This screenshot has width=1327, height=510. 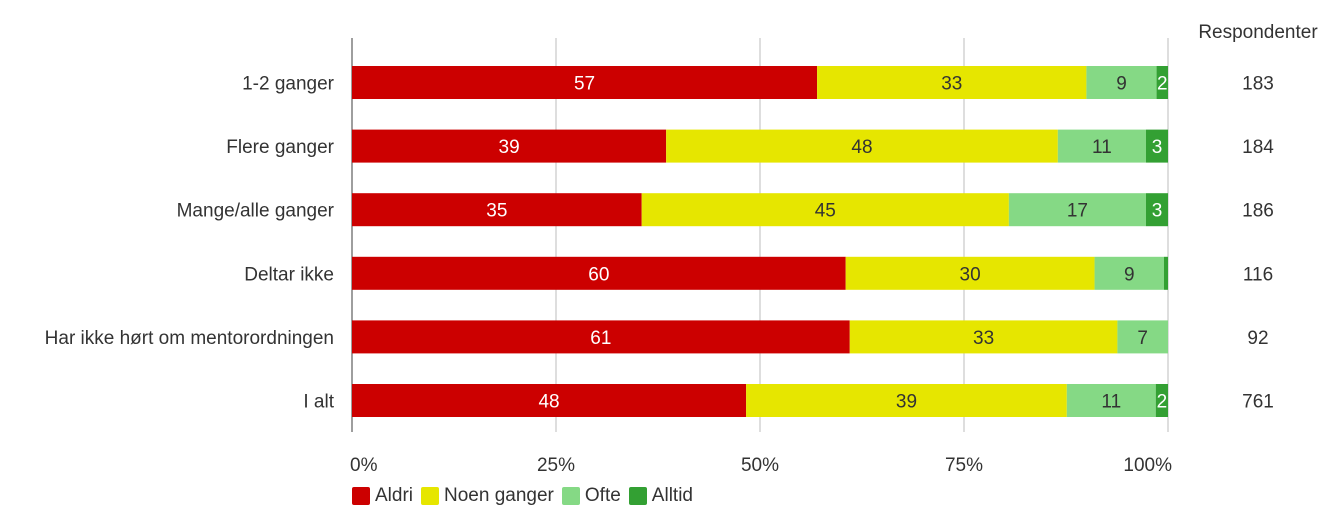 What do you see at coordinates (1258, 274) in the screenshot?
I see `respondent-count: 116` at bounding box center [1258, 274].